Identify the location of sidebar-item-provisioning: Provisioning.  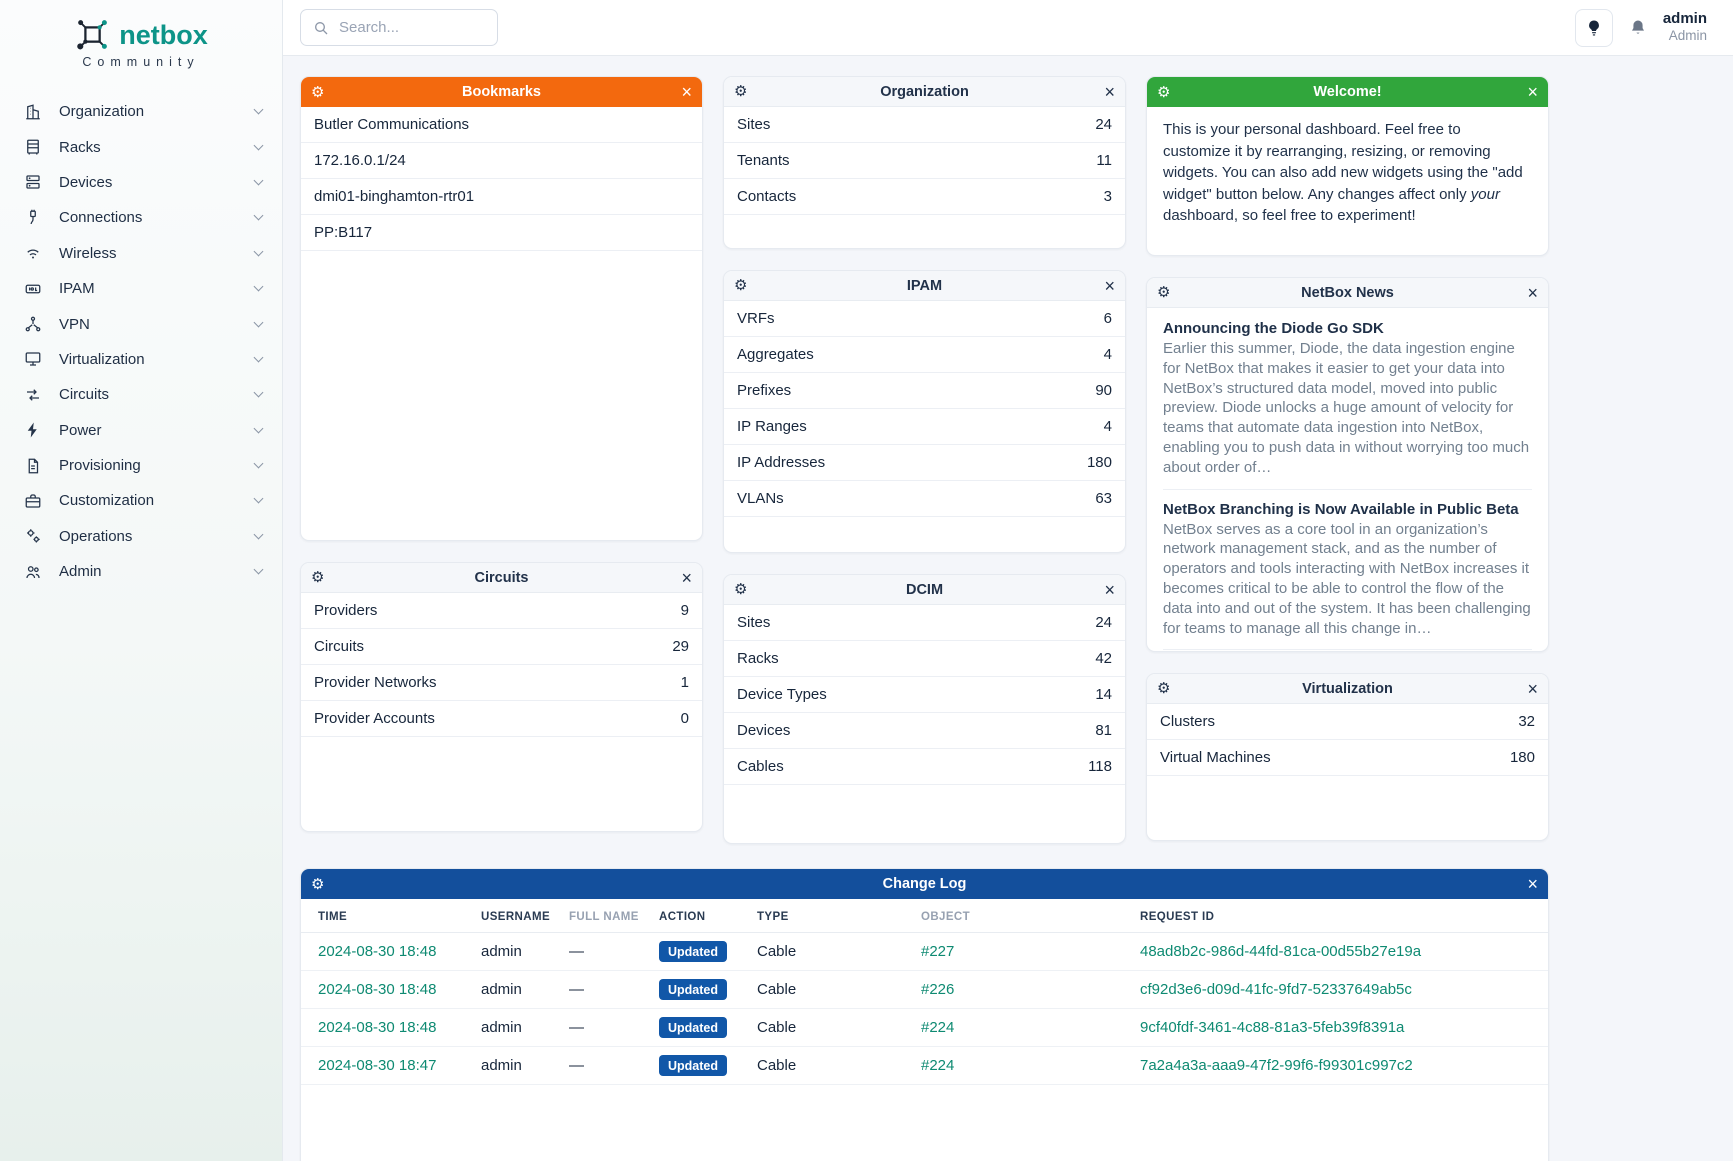
(141, 465).